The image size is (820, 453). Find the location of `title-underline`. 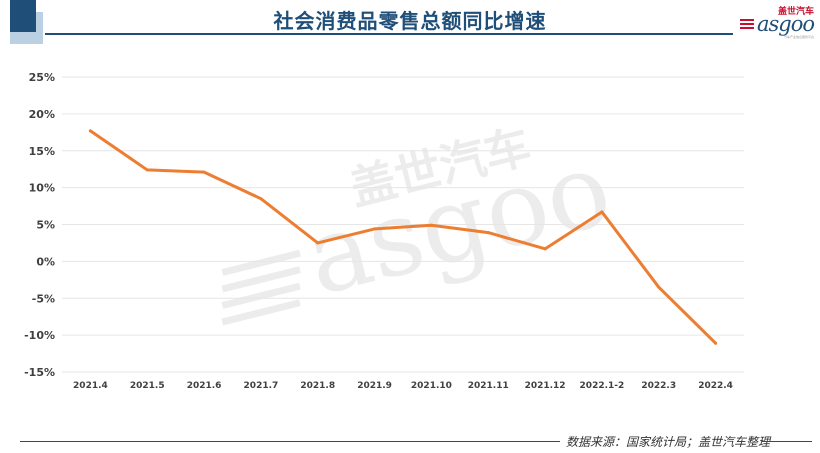

title-underline is located at coordinates (389, 34).